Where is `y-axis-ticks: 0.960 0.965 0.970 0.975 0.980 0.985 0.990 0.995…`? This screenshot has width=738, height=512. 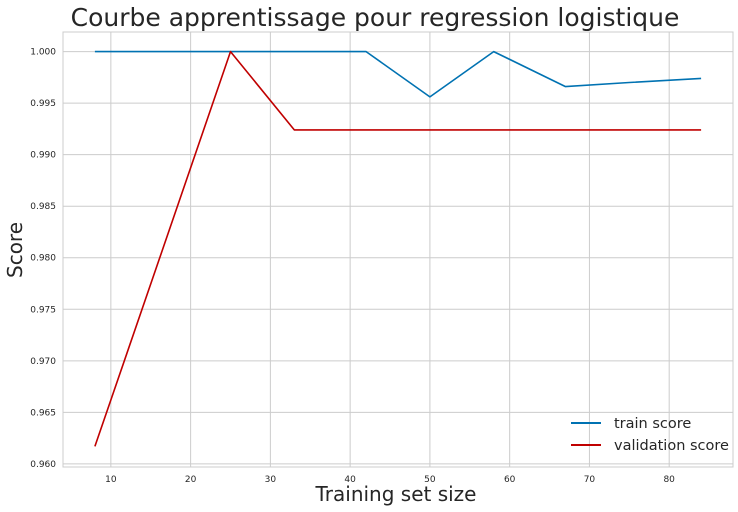
y-axis-ticks: 0.960 0.965 0.970 0.975 0.980 0.985 0.990 0.995… is located at coordinates (43, 259).